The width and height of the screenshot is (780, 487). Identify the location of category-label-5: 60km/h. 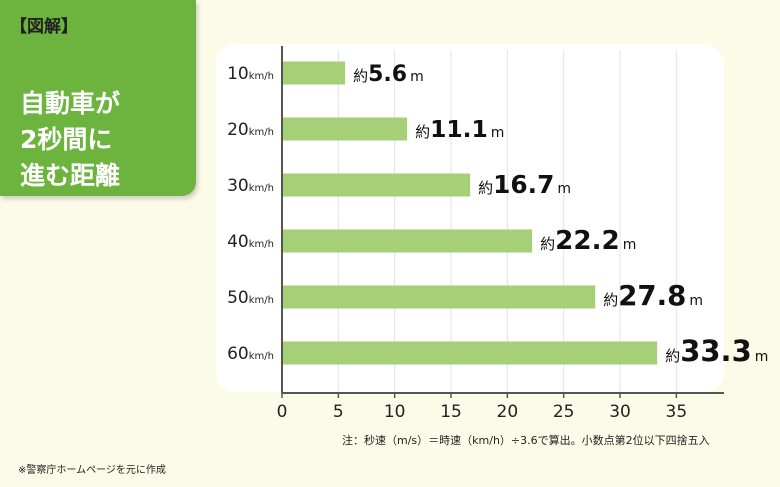
(250, 354).